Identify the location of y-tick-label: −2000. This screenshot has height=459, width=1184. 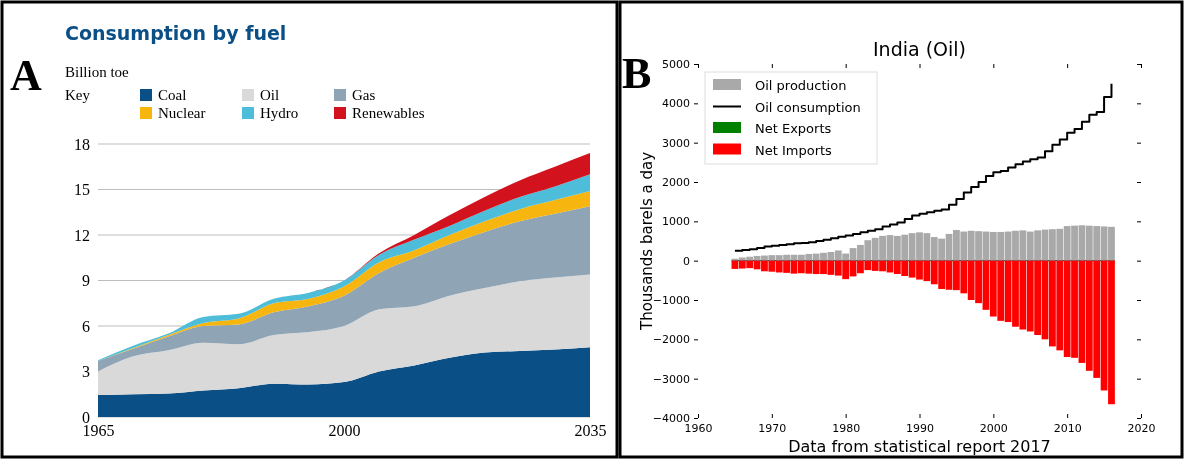
(671, 340).